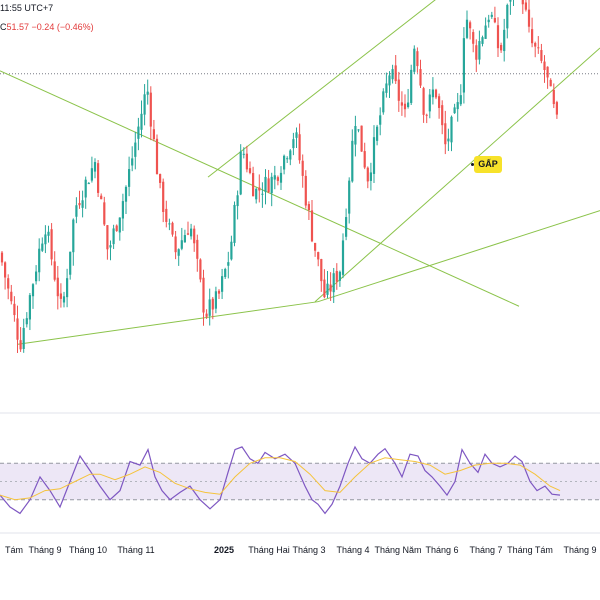  What do you see at coordinates (62, 27) in the screenshot?
I see `quote-change: −0.24 (−0.46%)` at bounding box center [62, 27].